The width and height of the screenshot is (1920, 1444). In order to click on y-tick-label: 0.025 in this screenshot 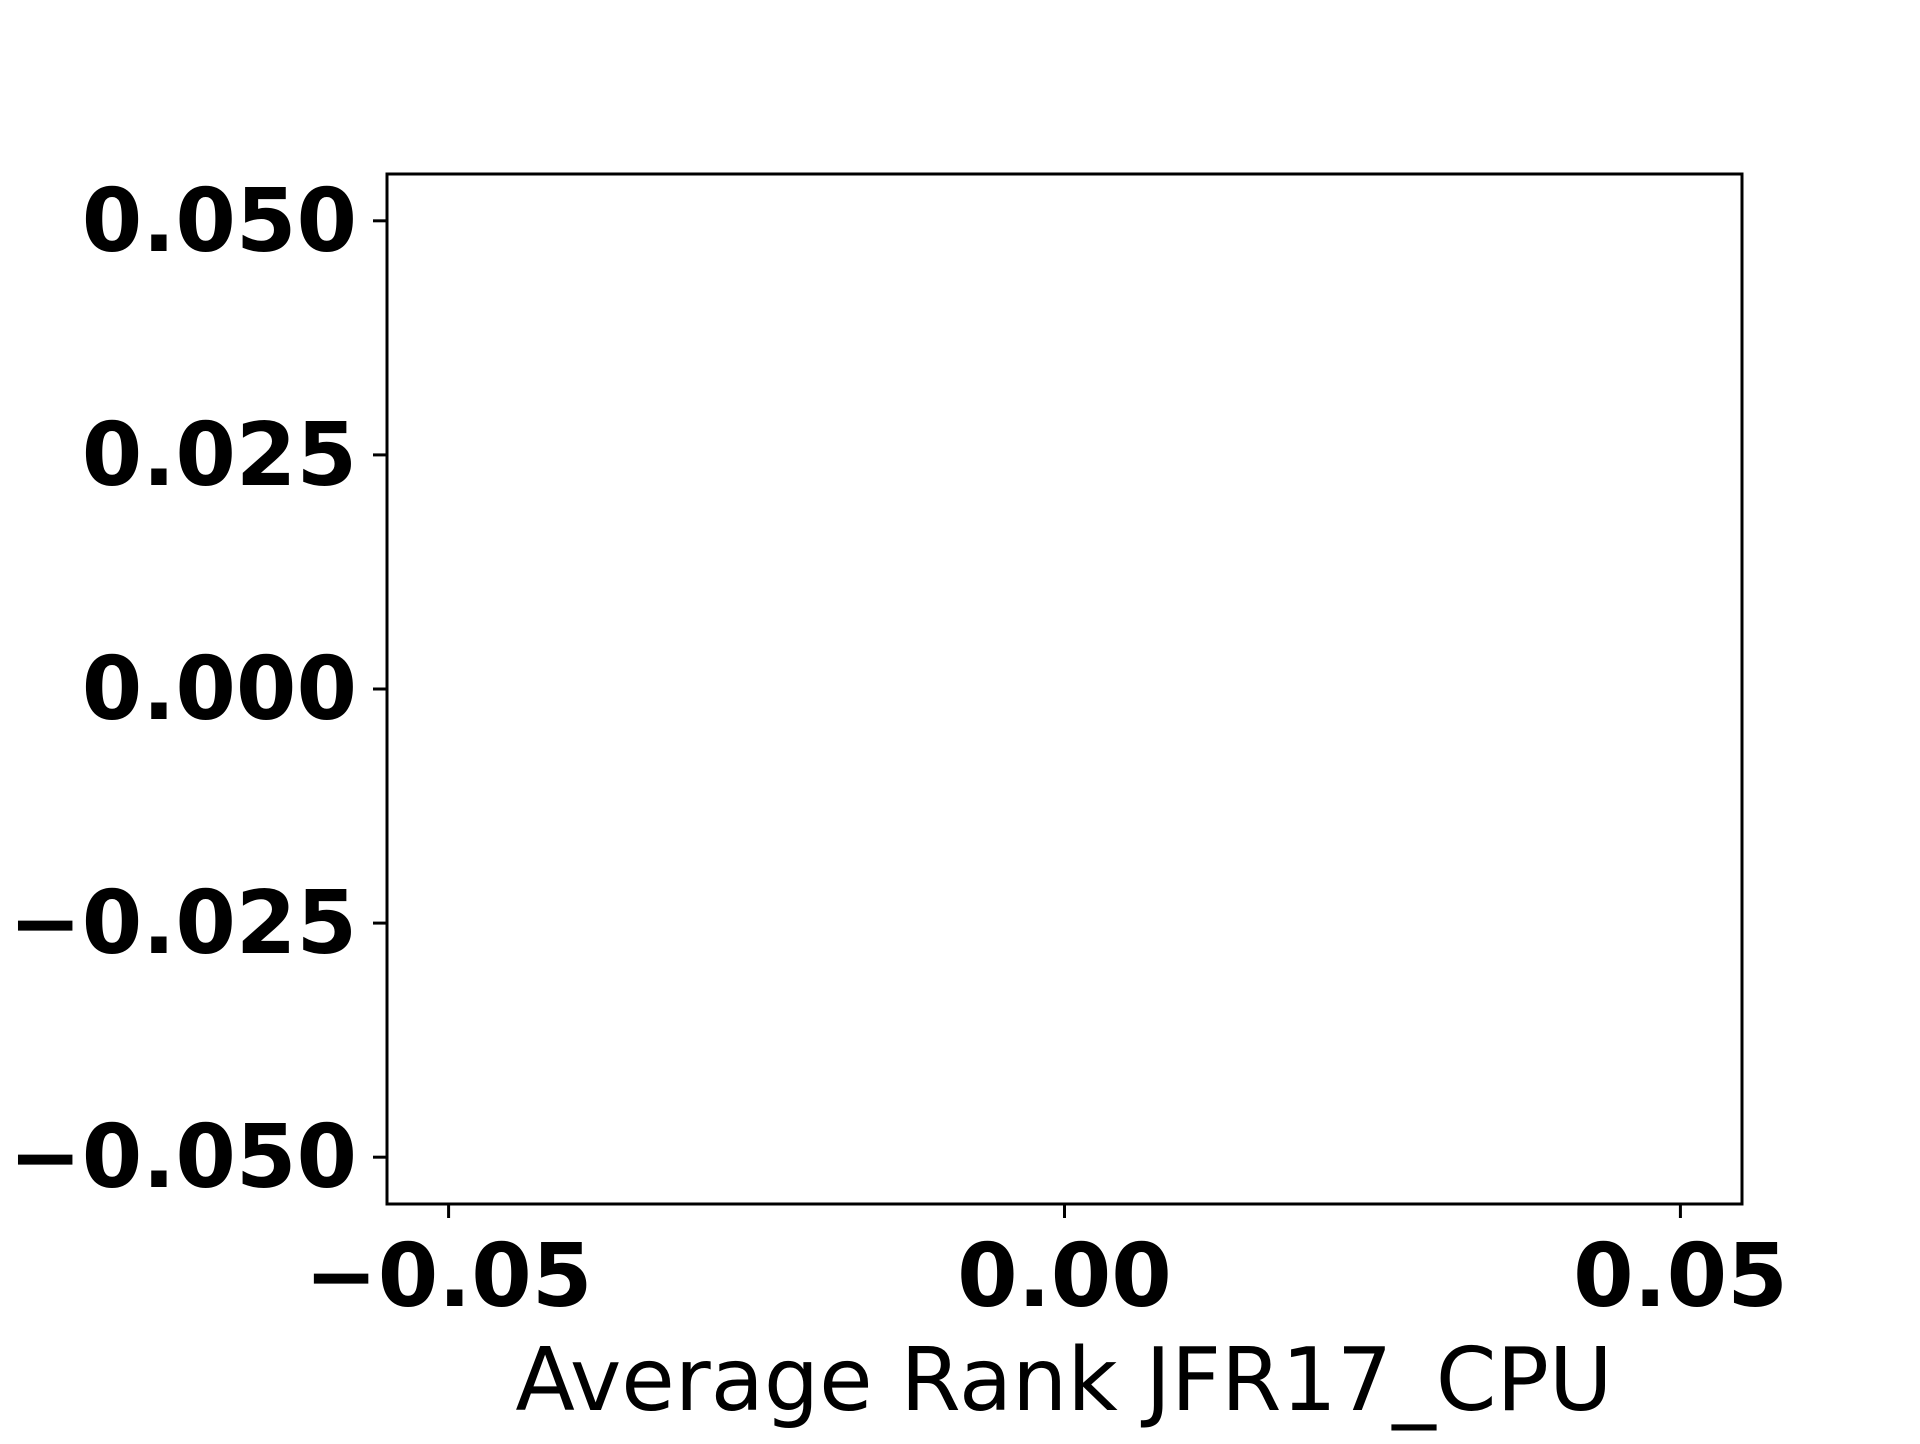, I will do `click(219, 455)`.